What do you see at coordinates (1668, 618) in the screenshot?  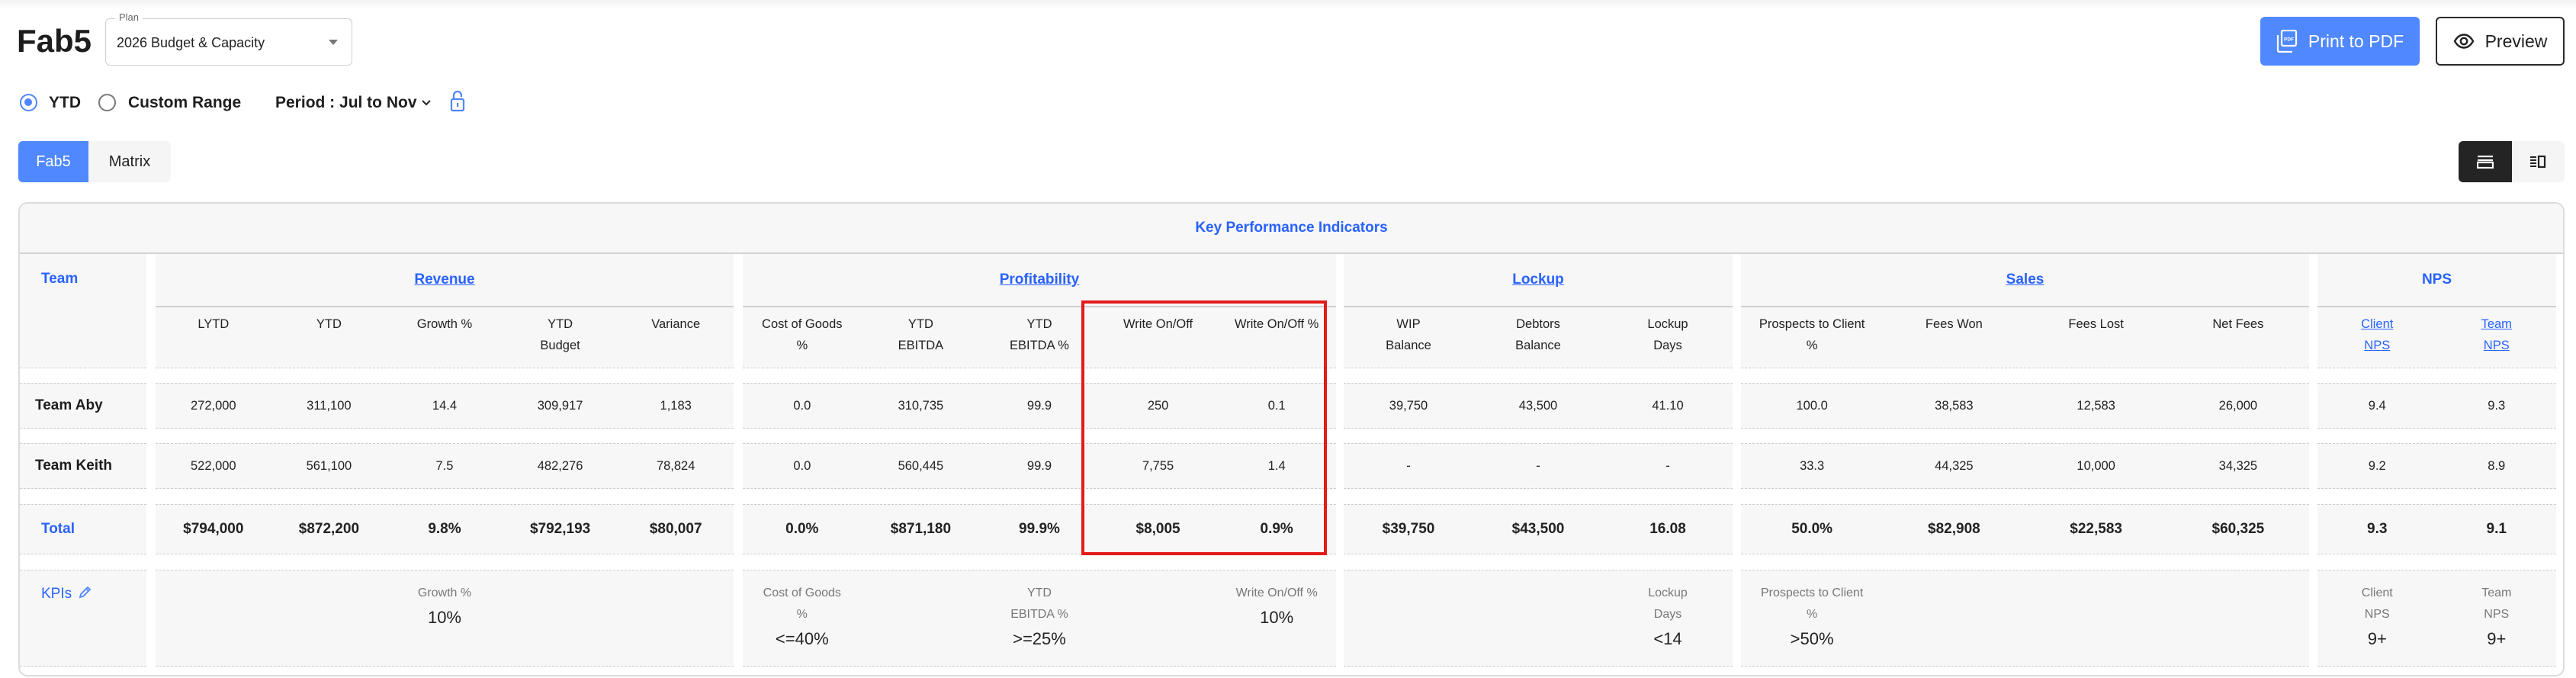 I see `kpi-target: Lockup Days <14` at bounding box center [1668, 618].